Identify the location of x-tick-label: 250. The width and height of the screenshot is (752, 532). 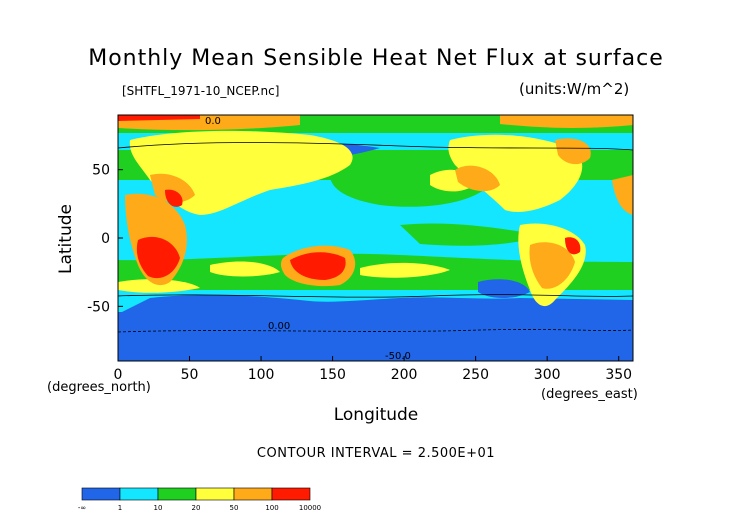
(475, 375).